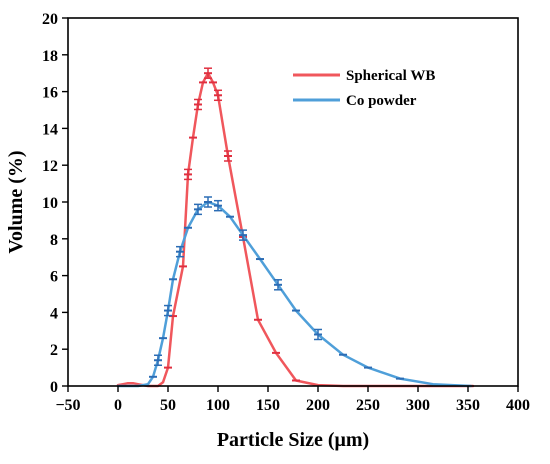 The width and height of the screenshot is (550, 464). Describe the element at coordinates (54, 350) in the screenshot. I see `y-tick-label: 2` at that location.